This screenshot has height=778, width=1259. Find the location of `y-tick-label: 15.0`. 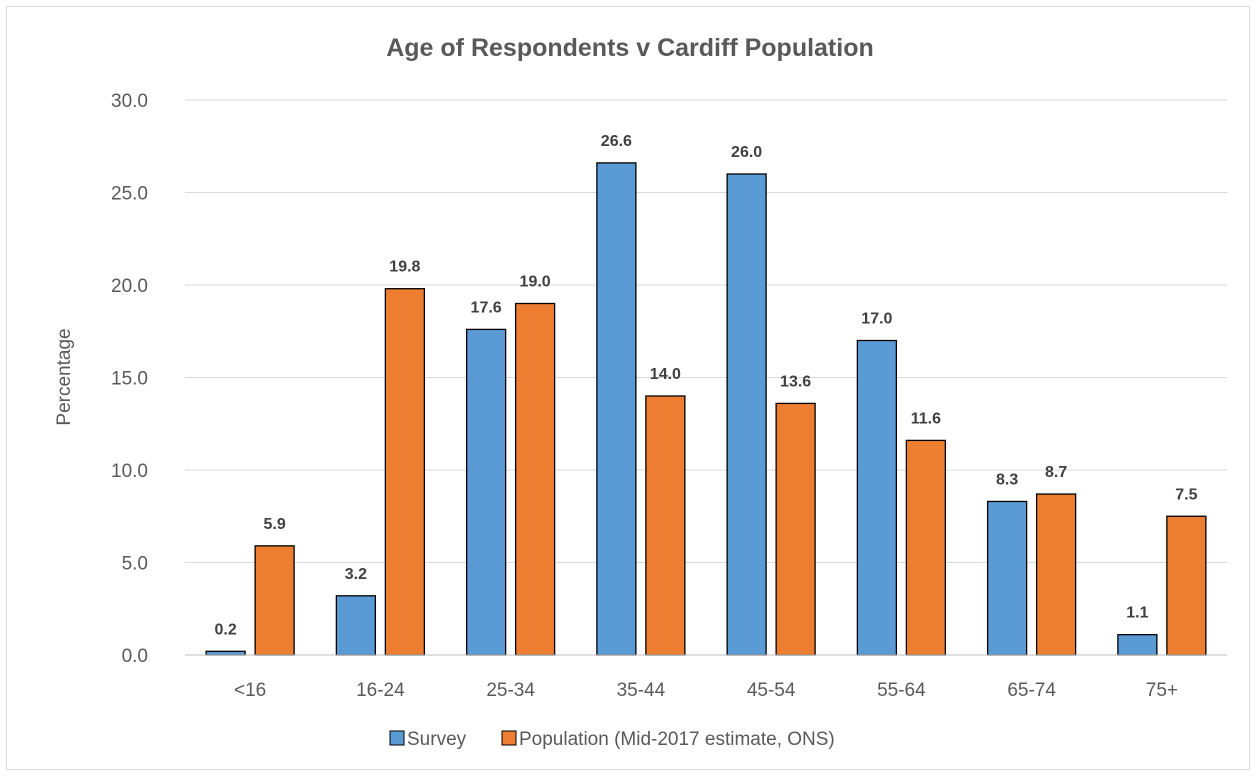

y-tick-label: 15.0 is located at coordinates (129, 379).